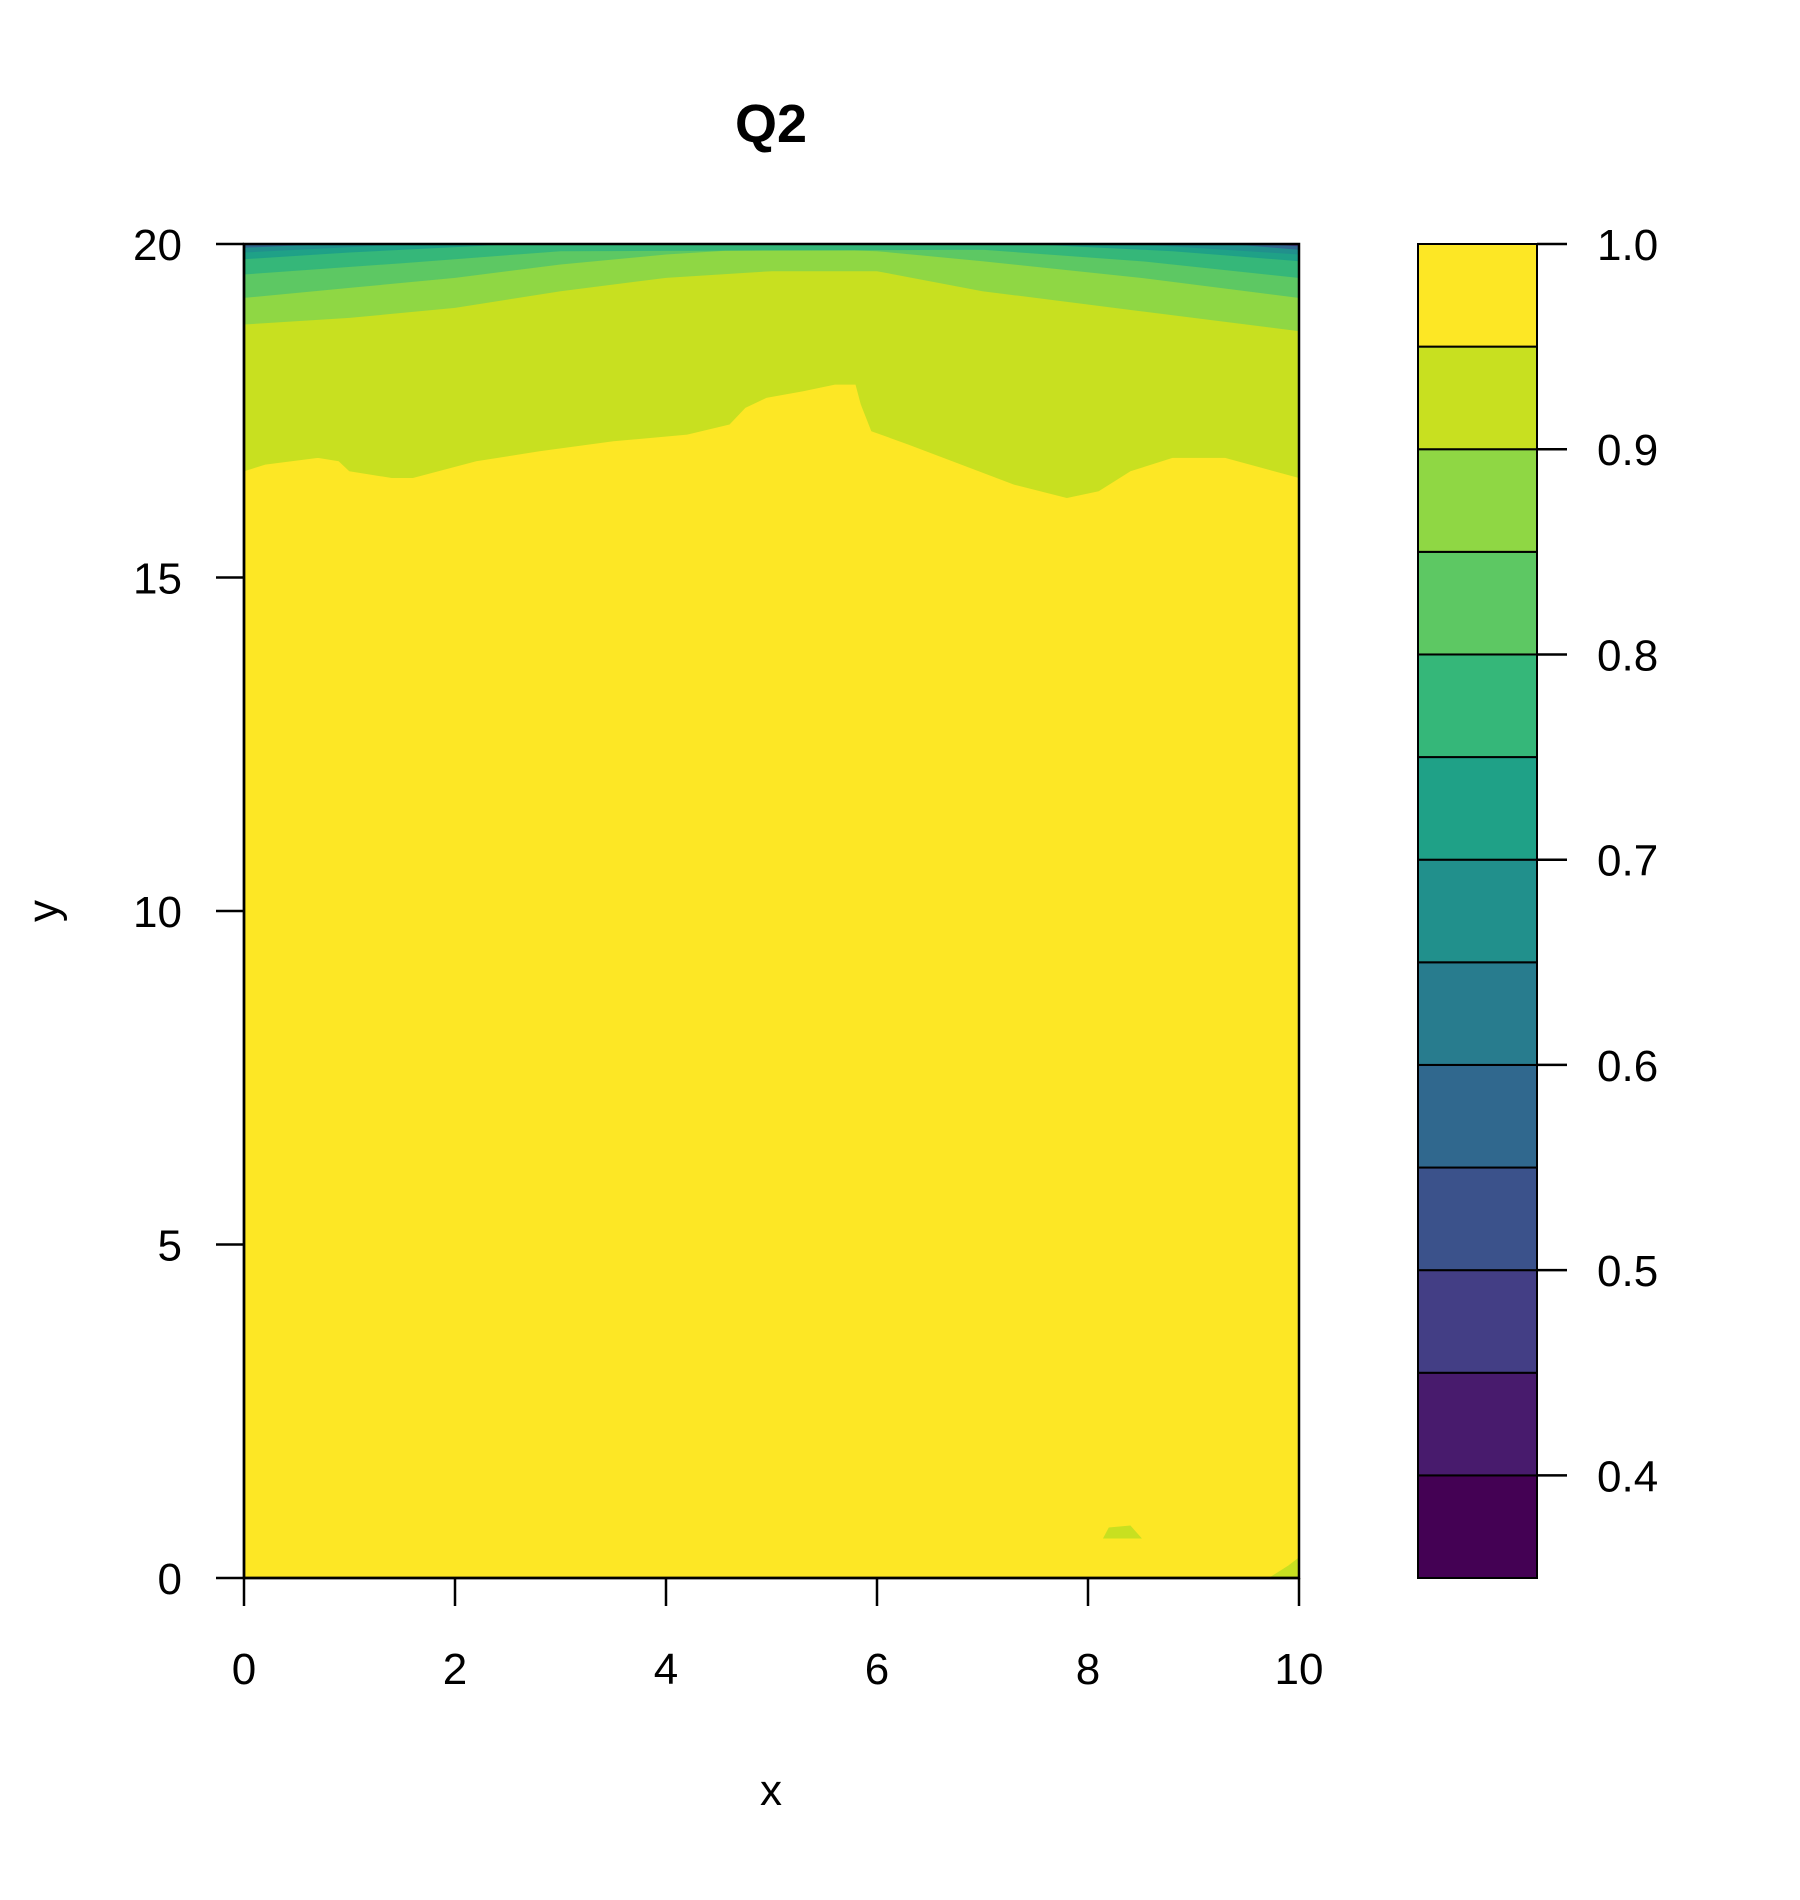 This screenshot has width=1800, height=1900. What do you see at coordinates (455, 1669) in the screenshot?
I see `x-tick-label: 2` at bounding box center [455, 1669].